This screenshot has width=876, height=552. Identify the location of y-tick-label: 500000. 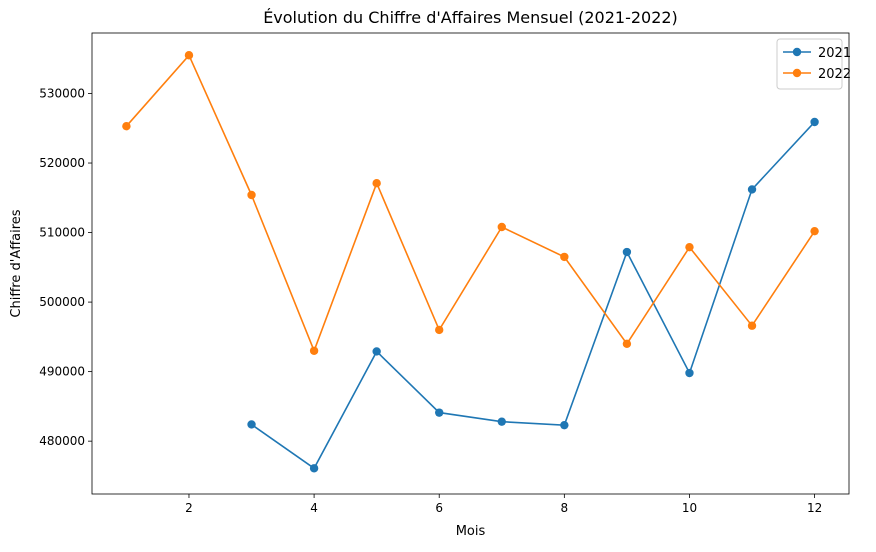
(62, 302).